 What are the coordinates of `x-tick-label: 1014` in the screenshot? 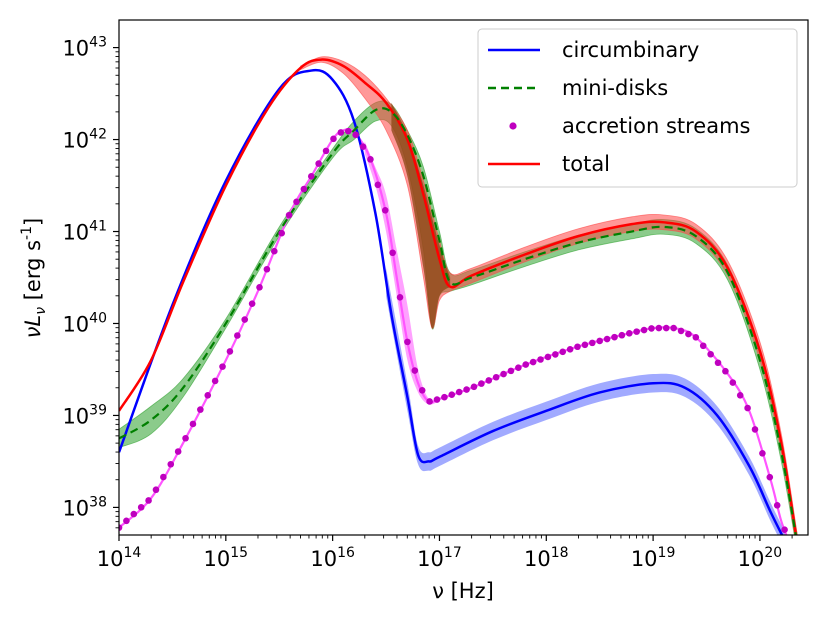 It's located at (119, 558).